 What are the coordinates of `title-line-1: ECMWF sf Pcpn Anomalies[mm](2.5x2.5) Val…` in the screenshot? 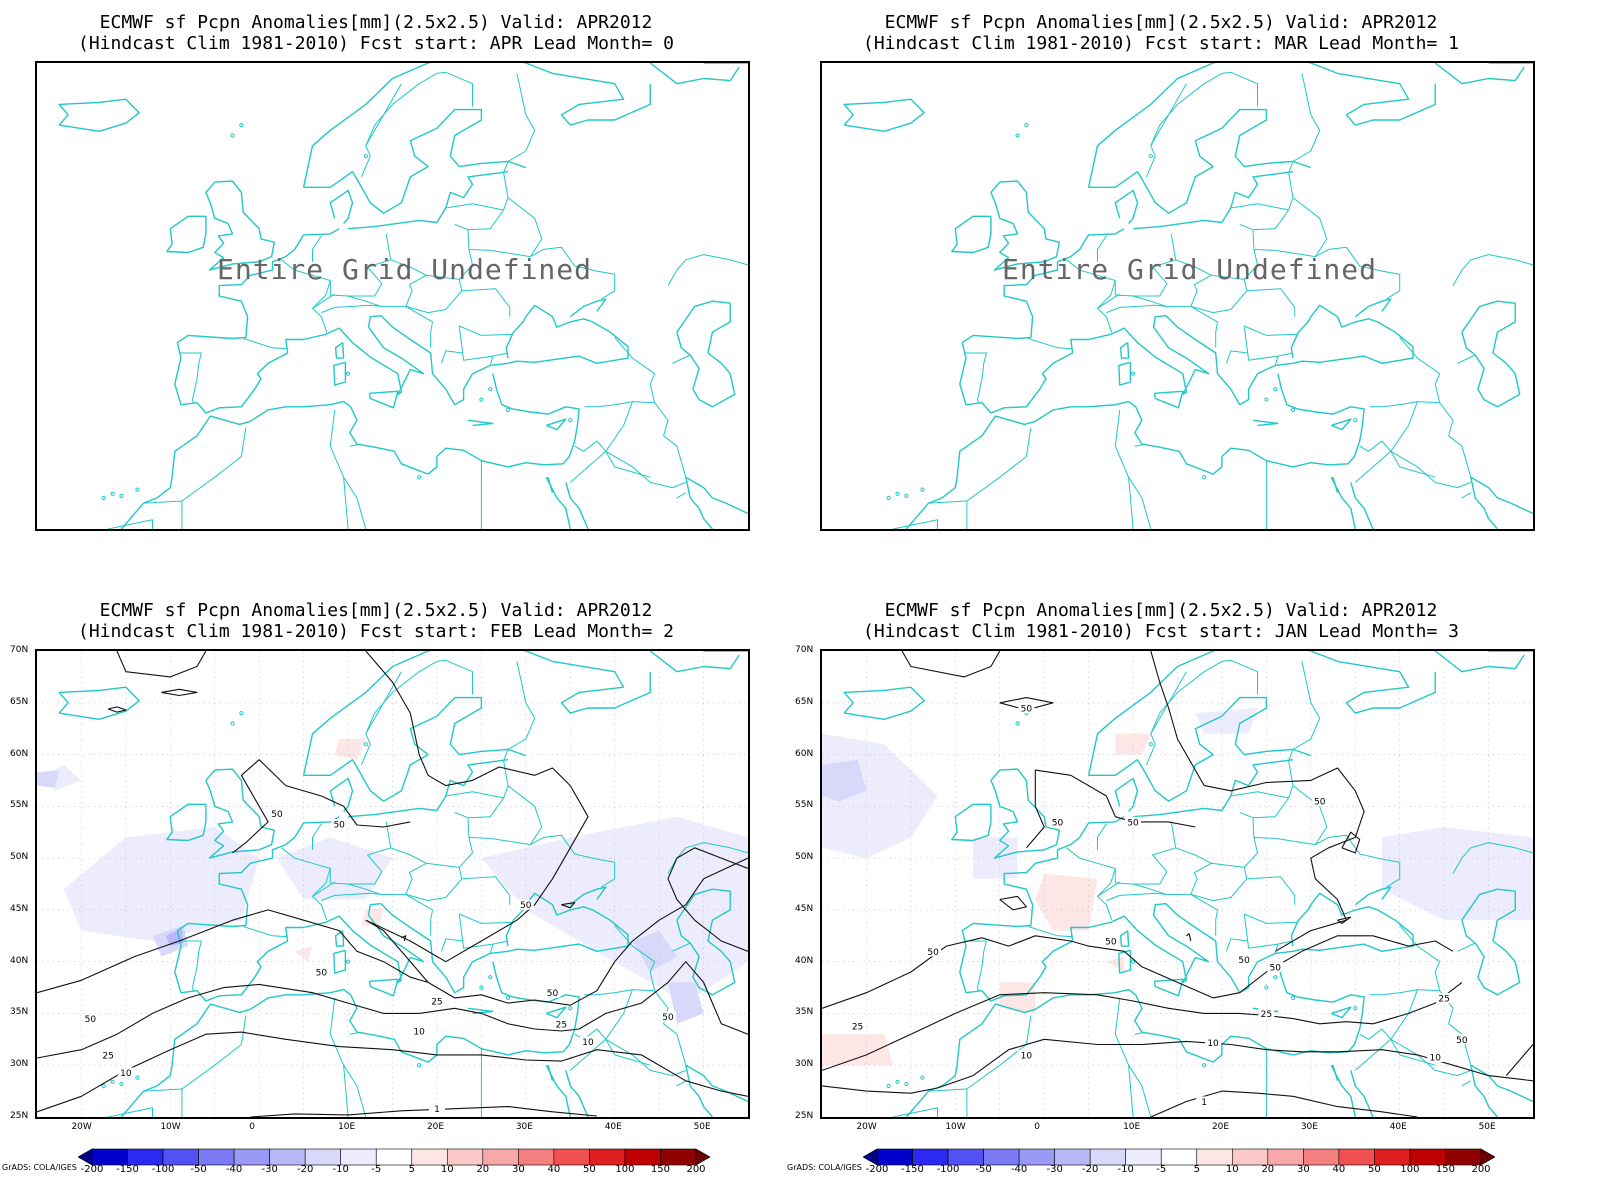 It's located at (376, 610).